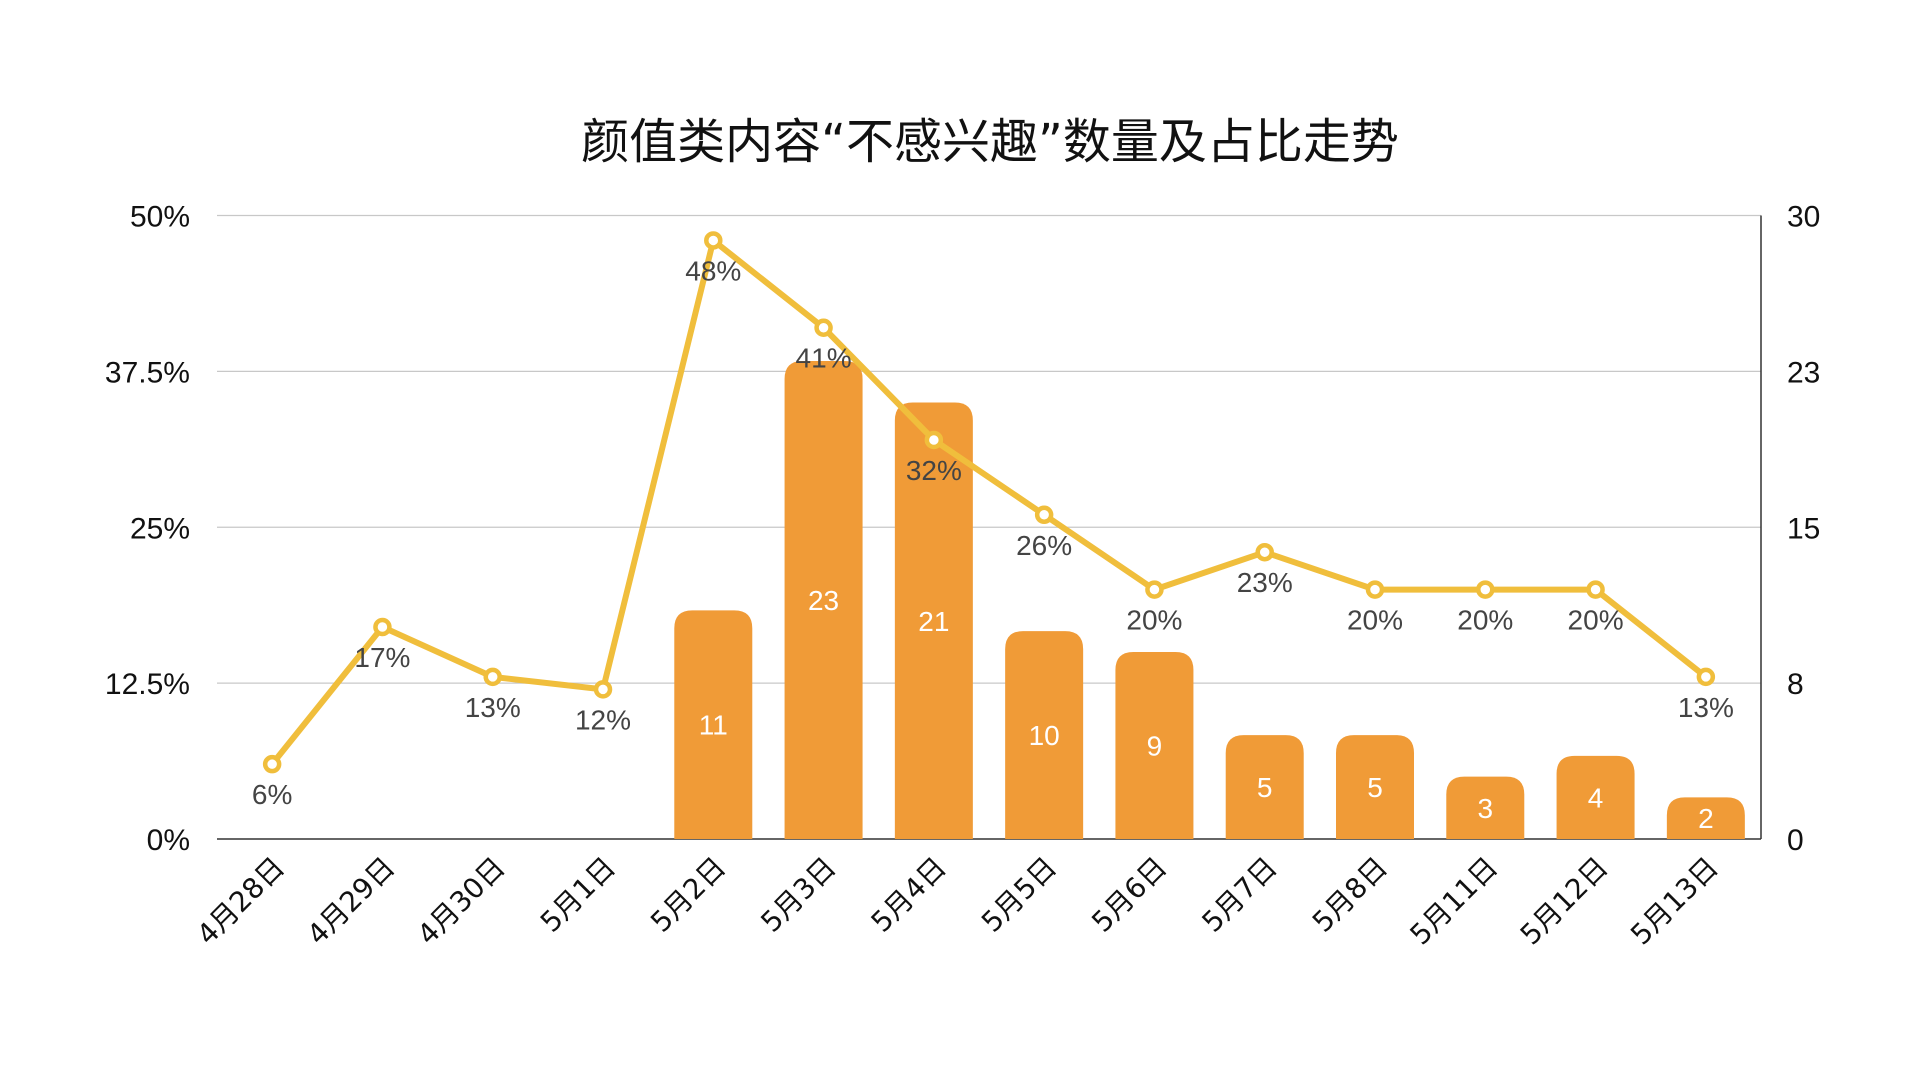 This screenshot has width=1920, height=1080. Describe the element at coordinates (1129, 895) in the screenshot. I see `x-tick-label: 5月6日` at that location.